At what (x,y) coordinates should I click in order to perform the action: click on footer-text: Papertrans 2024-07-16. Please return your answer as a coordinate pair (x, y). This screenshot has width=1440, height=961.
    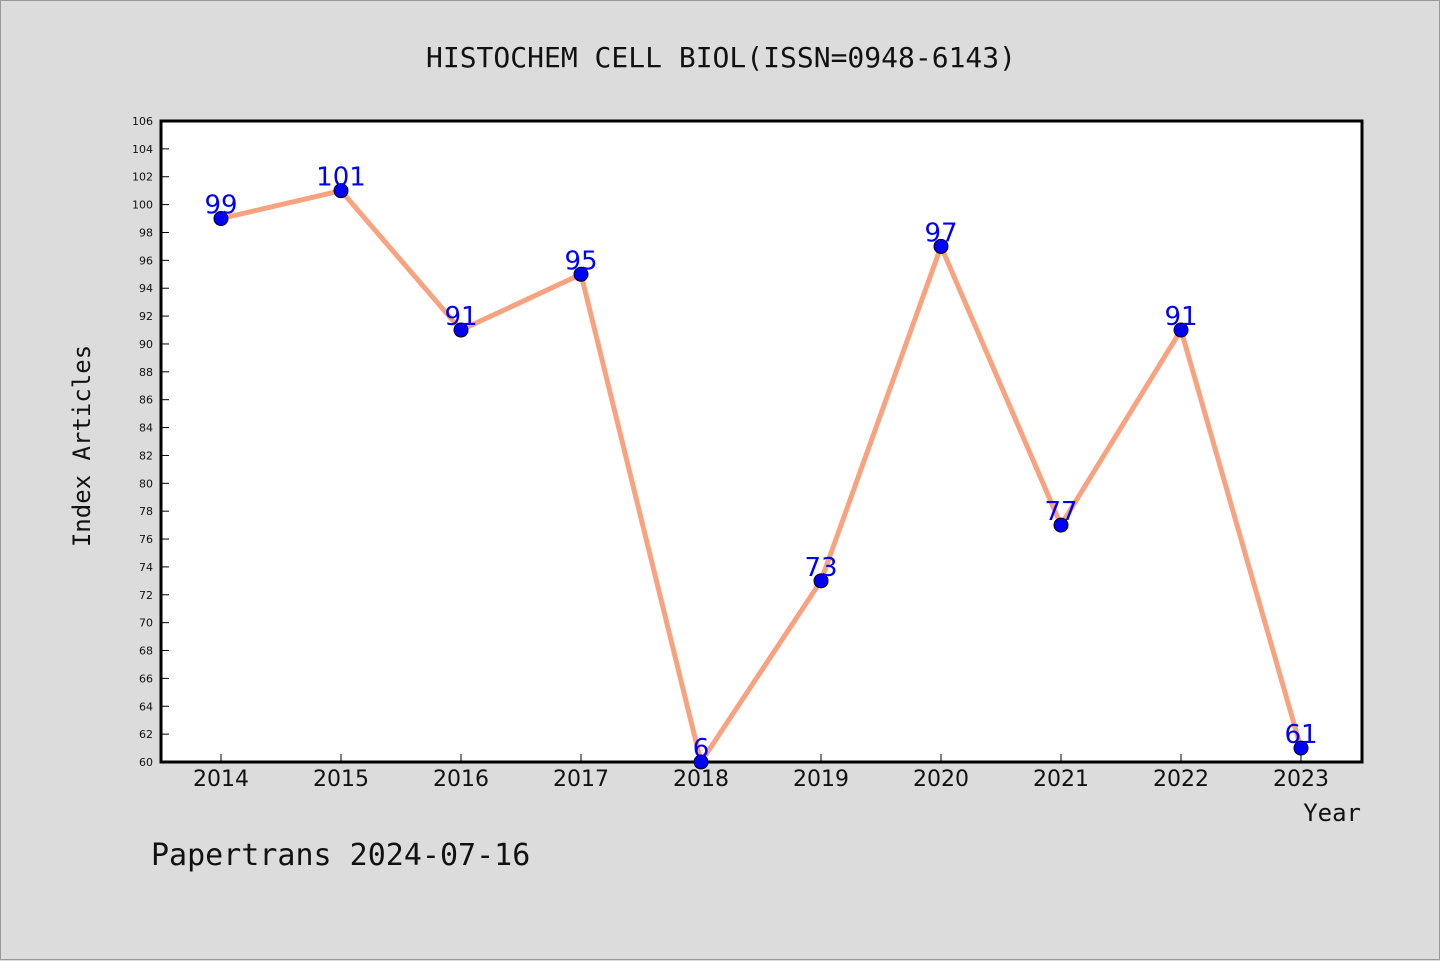
    Looking at the image, I should click on (340, 855).